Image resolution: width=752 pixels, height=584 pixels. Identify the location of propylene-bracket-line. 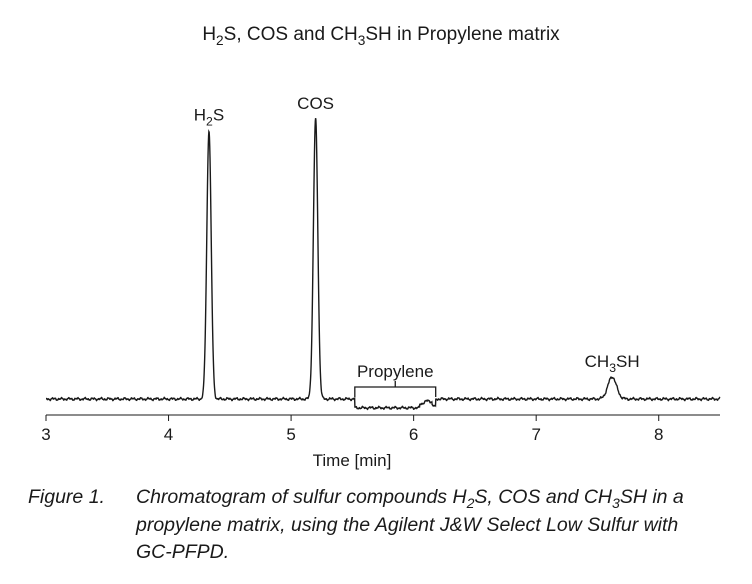
(395, 389).